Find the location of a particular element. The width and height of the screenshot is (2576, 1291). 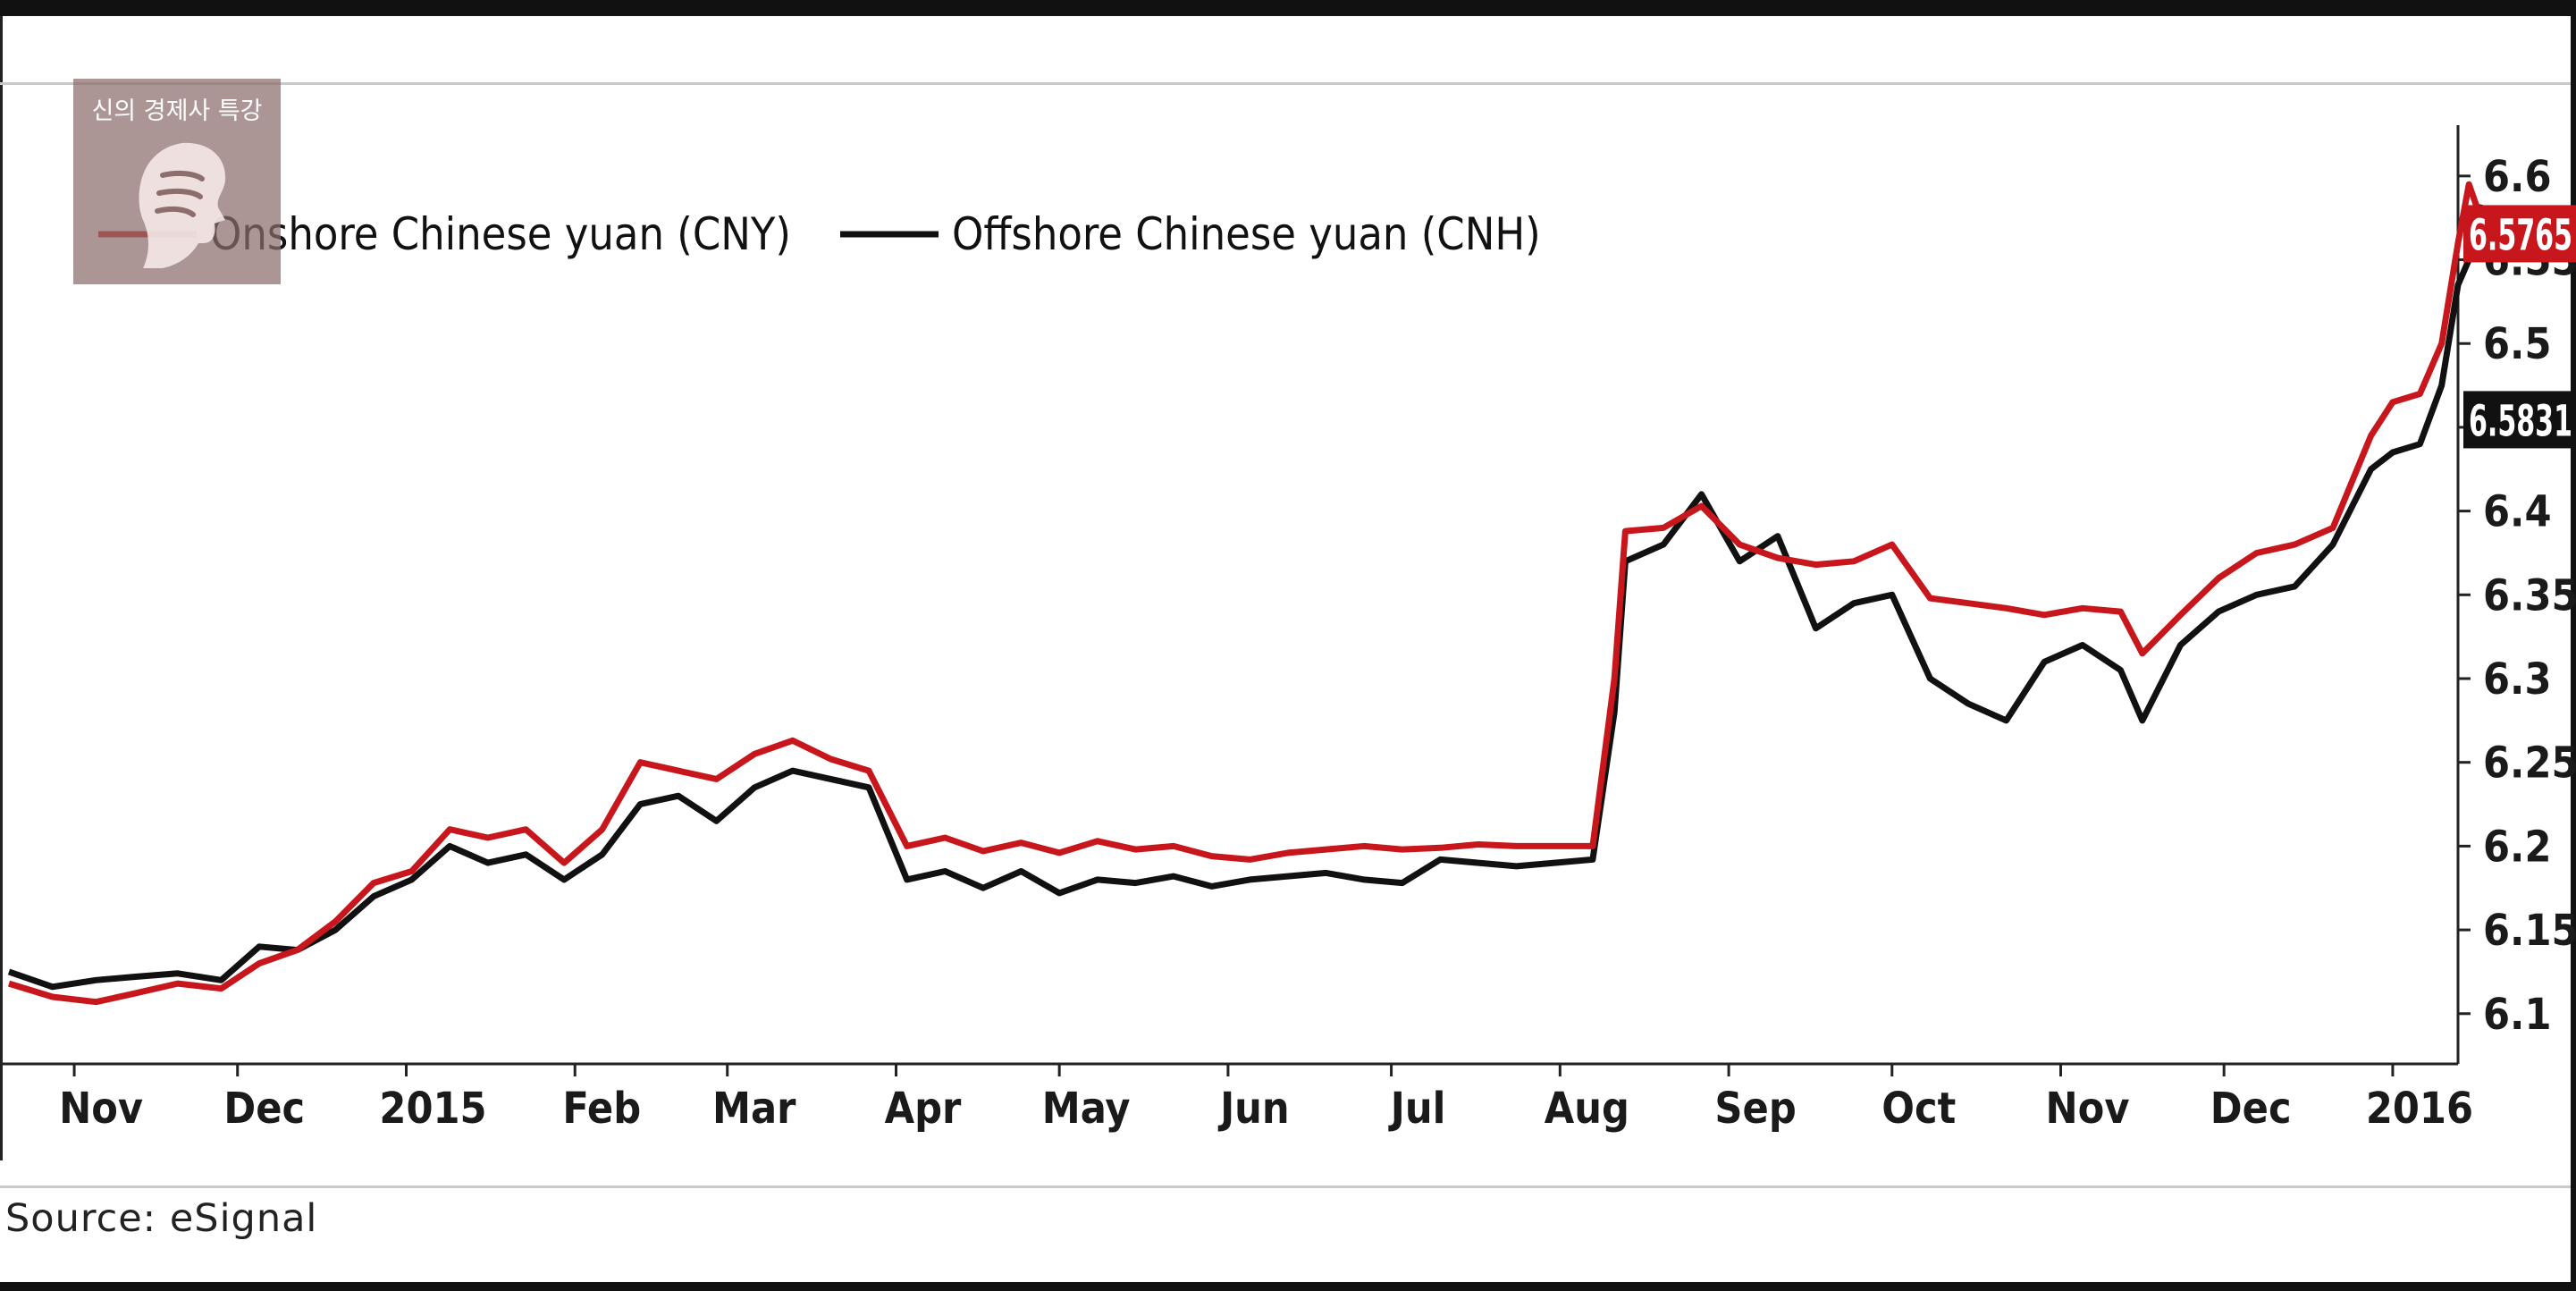

watermark-logo: 신의 경제사 특강 is located at coordinates (177, 181).